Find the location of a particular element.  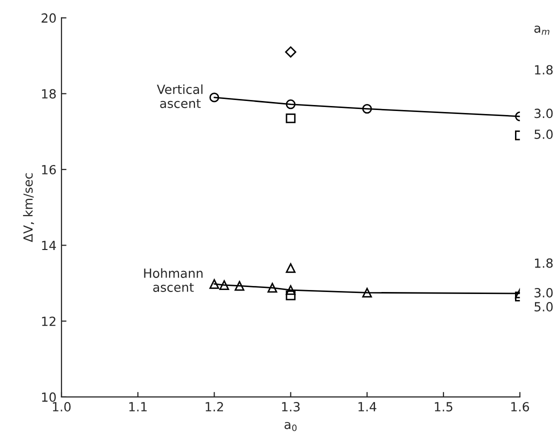

y-tick-label: 16 is located at coordinates (49, 169).